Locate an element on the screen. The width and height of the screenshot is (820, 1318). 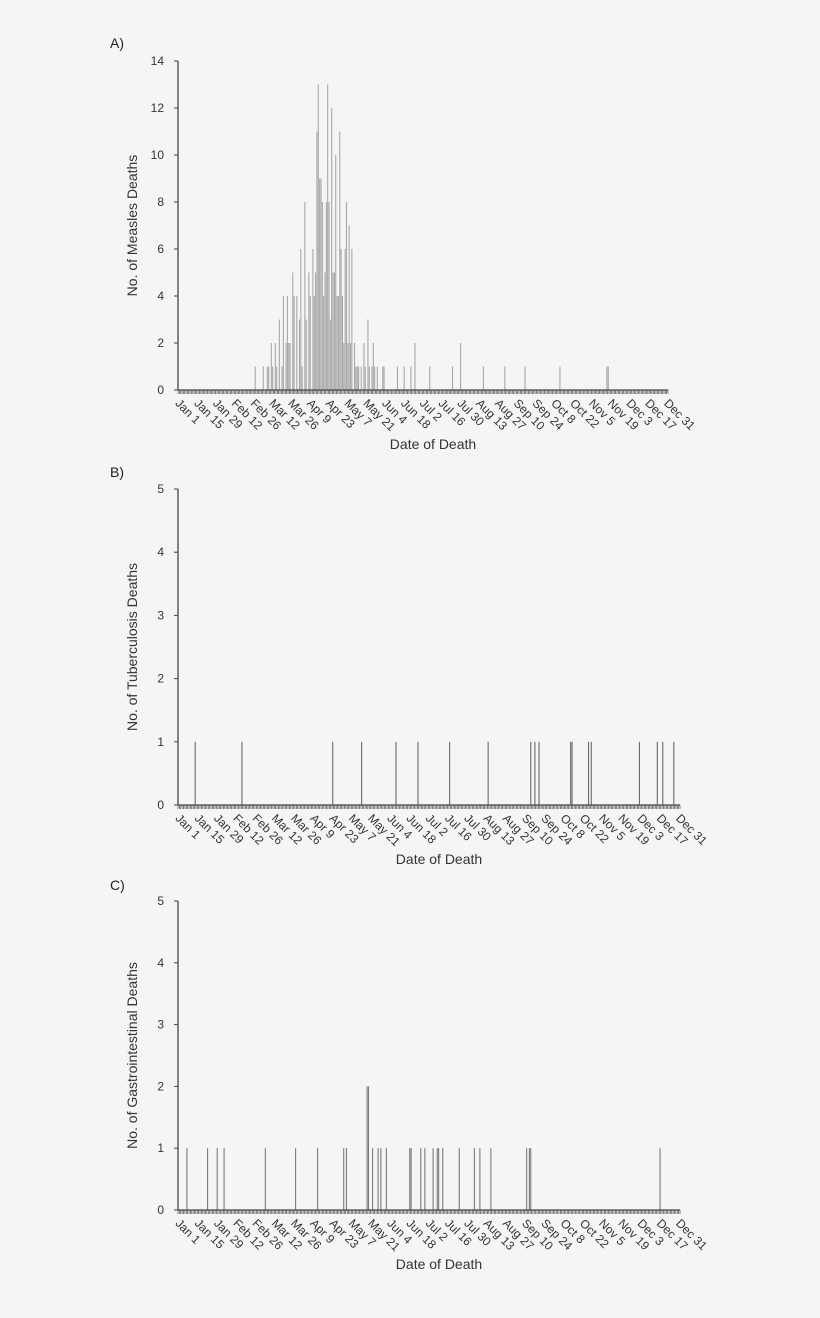
panel-label: A) is located at coordinates (117, 43).